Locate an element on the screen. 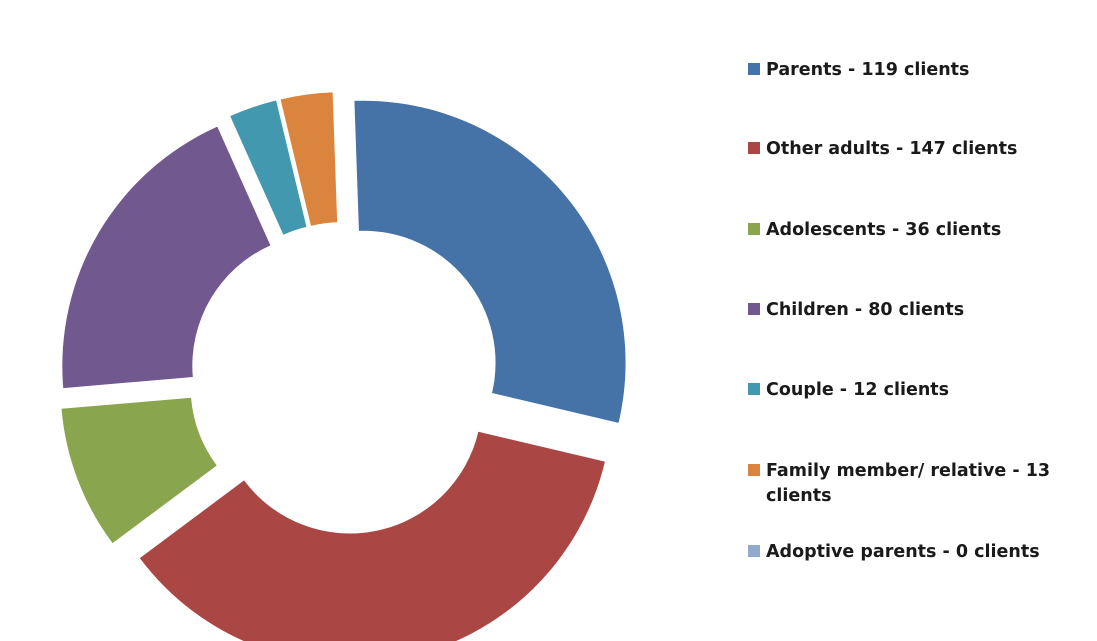 This screenshot has width=1097, height=641. legend-item-parents: Parents - 119 clients is located at coordinates (913, 70).